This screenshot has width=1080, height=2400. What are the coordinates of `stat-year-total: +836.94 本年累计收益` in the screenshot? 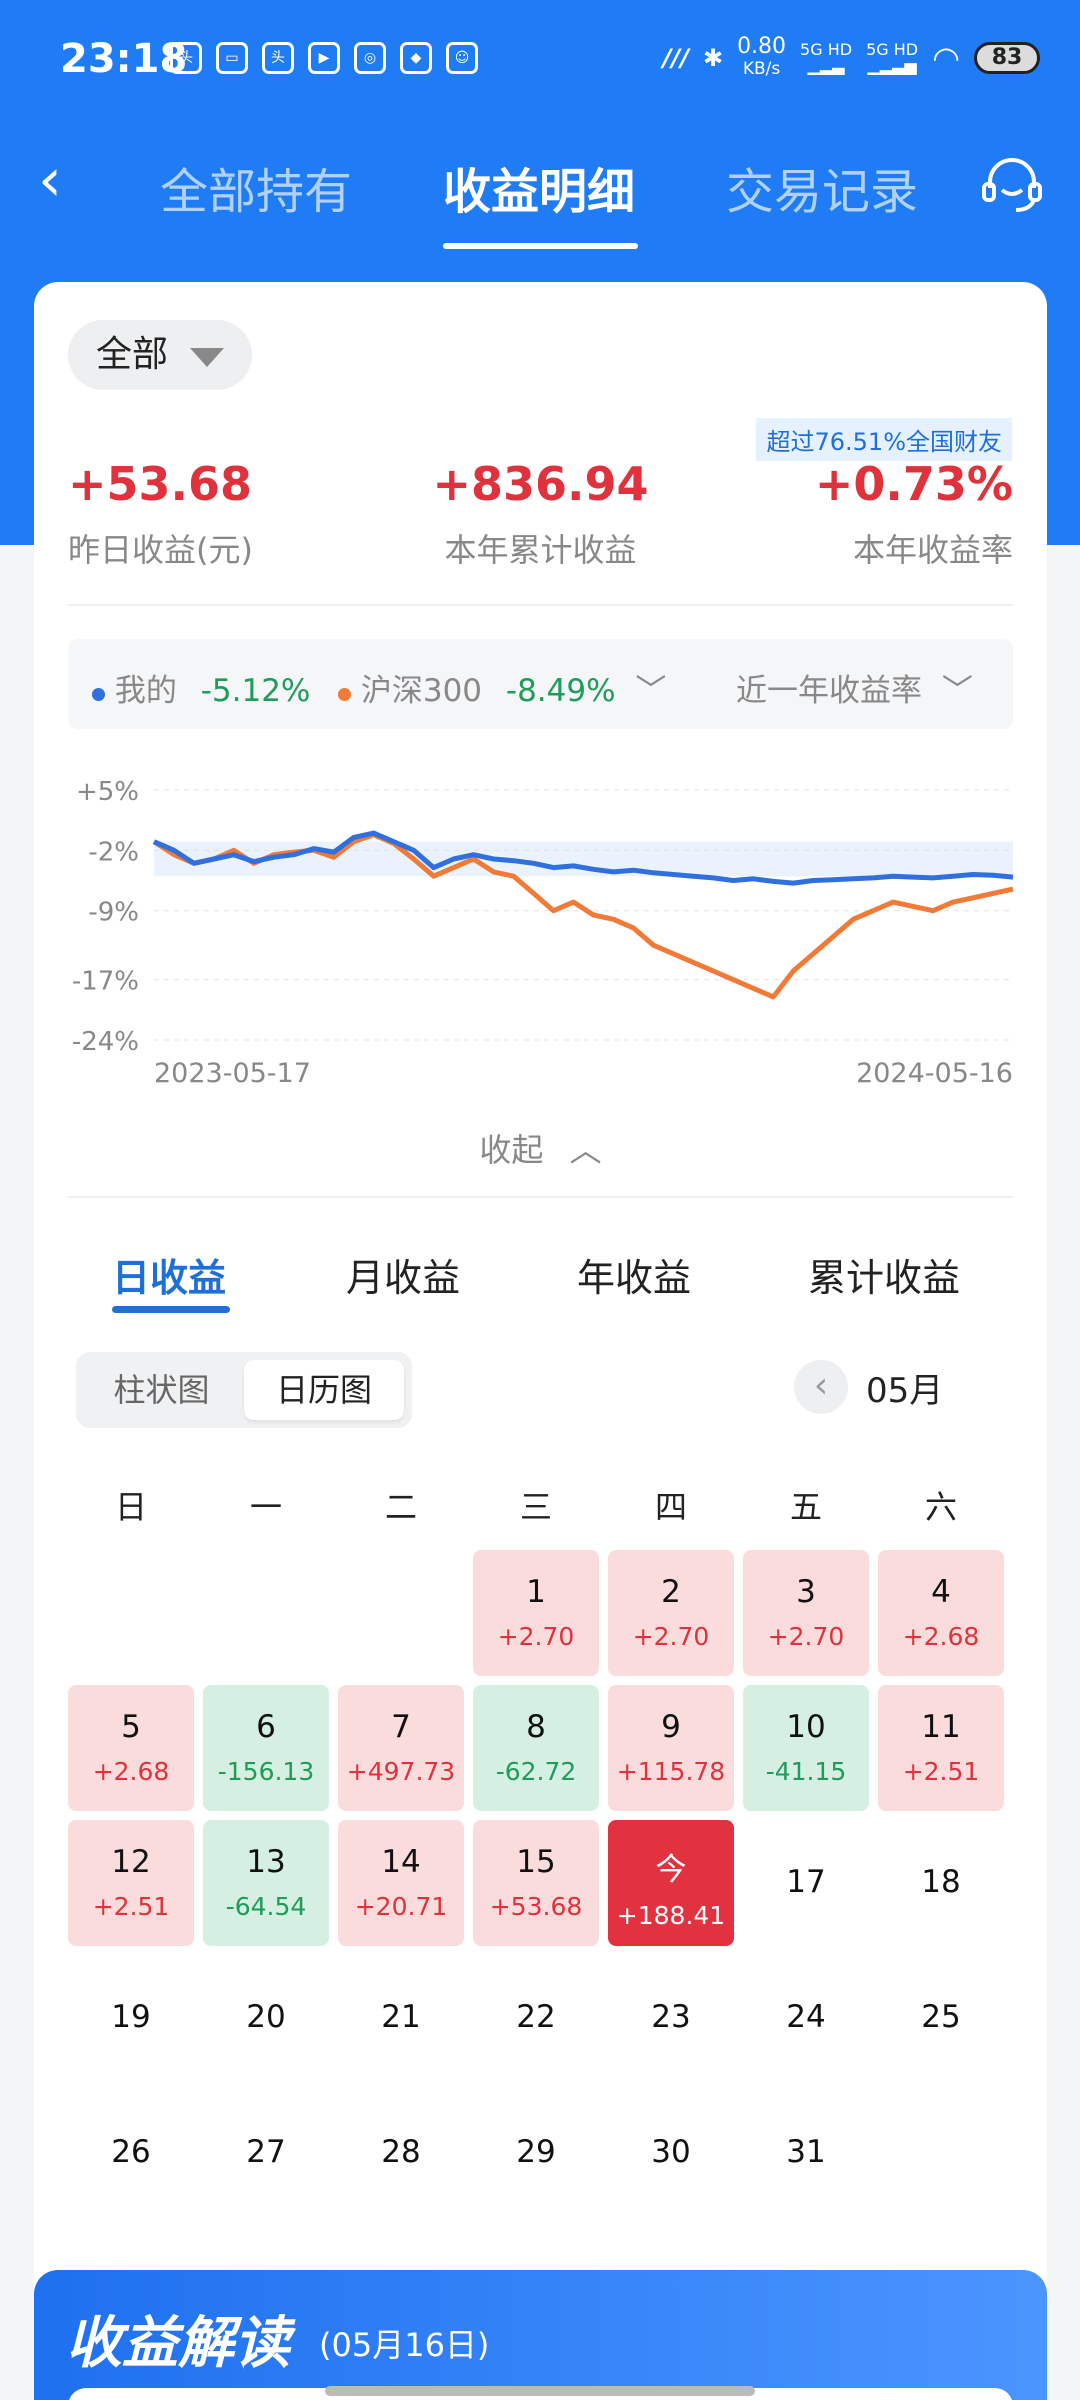 It's located at (540, 514).